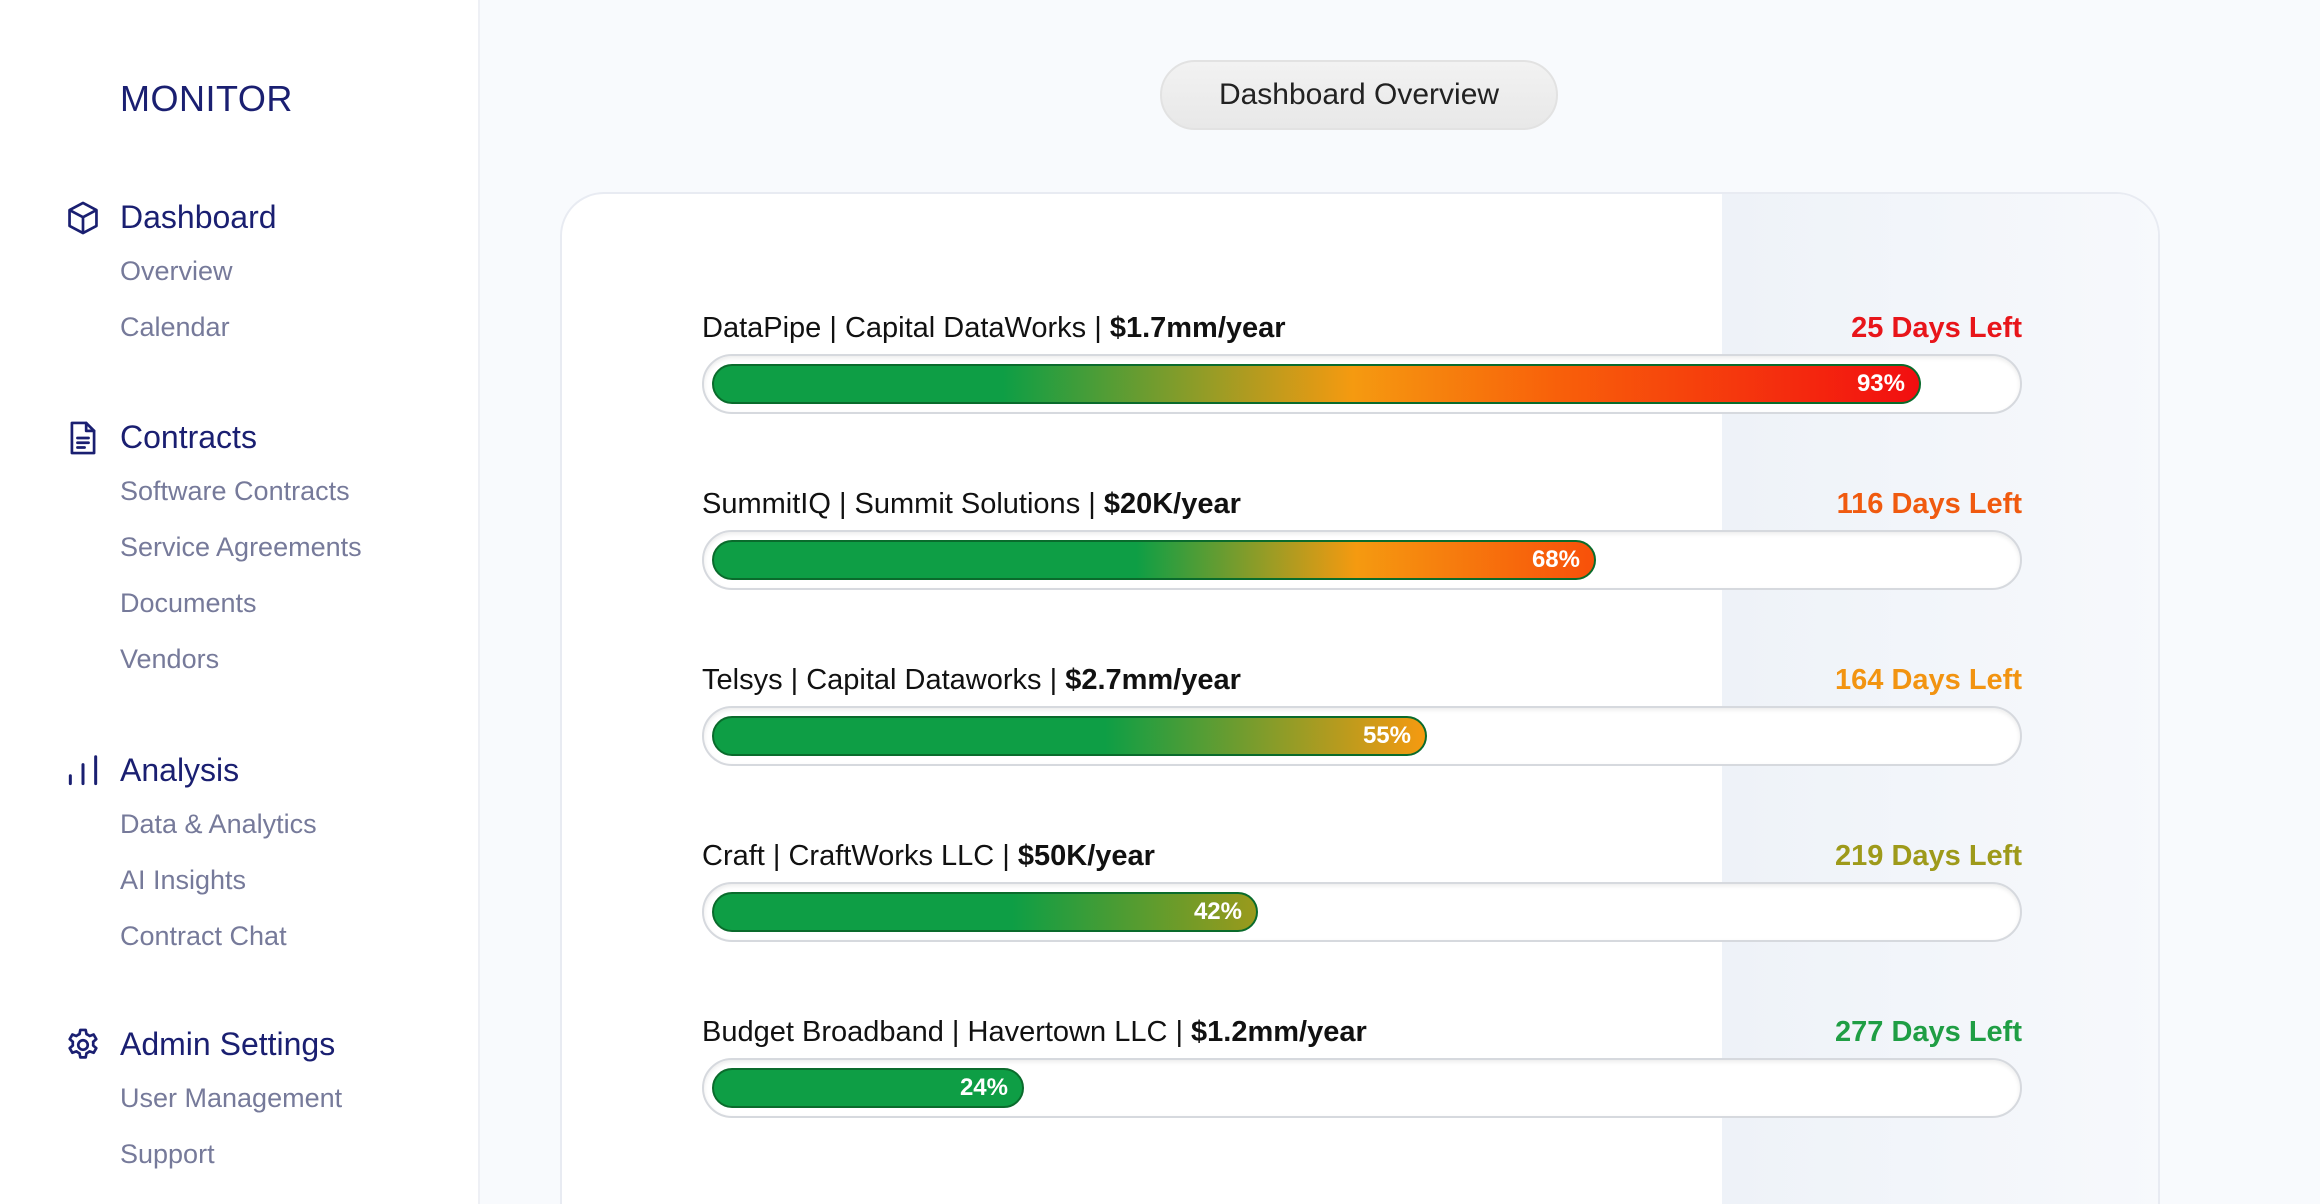 This screenshot has height=1204, width=2320. I want to click on nav-section-admin: Admin Settings User Management Support, so click(239, 1101).